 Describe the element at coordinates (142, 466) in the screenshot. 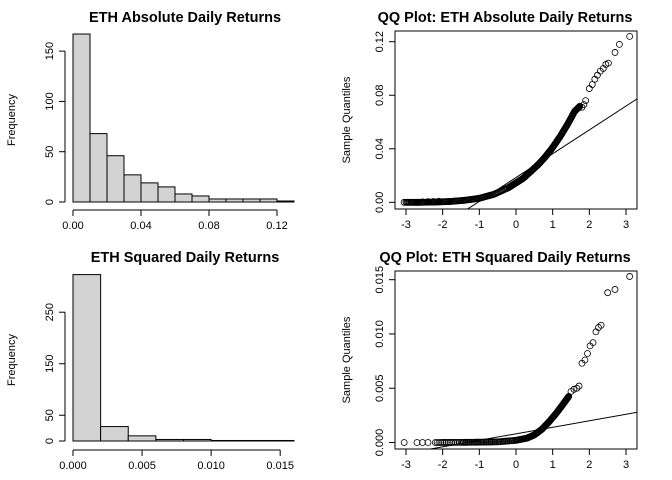

I see `x-tick-label: 0.005` at that location.